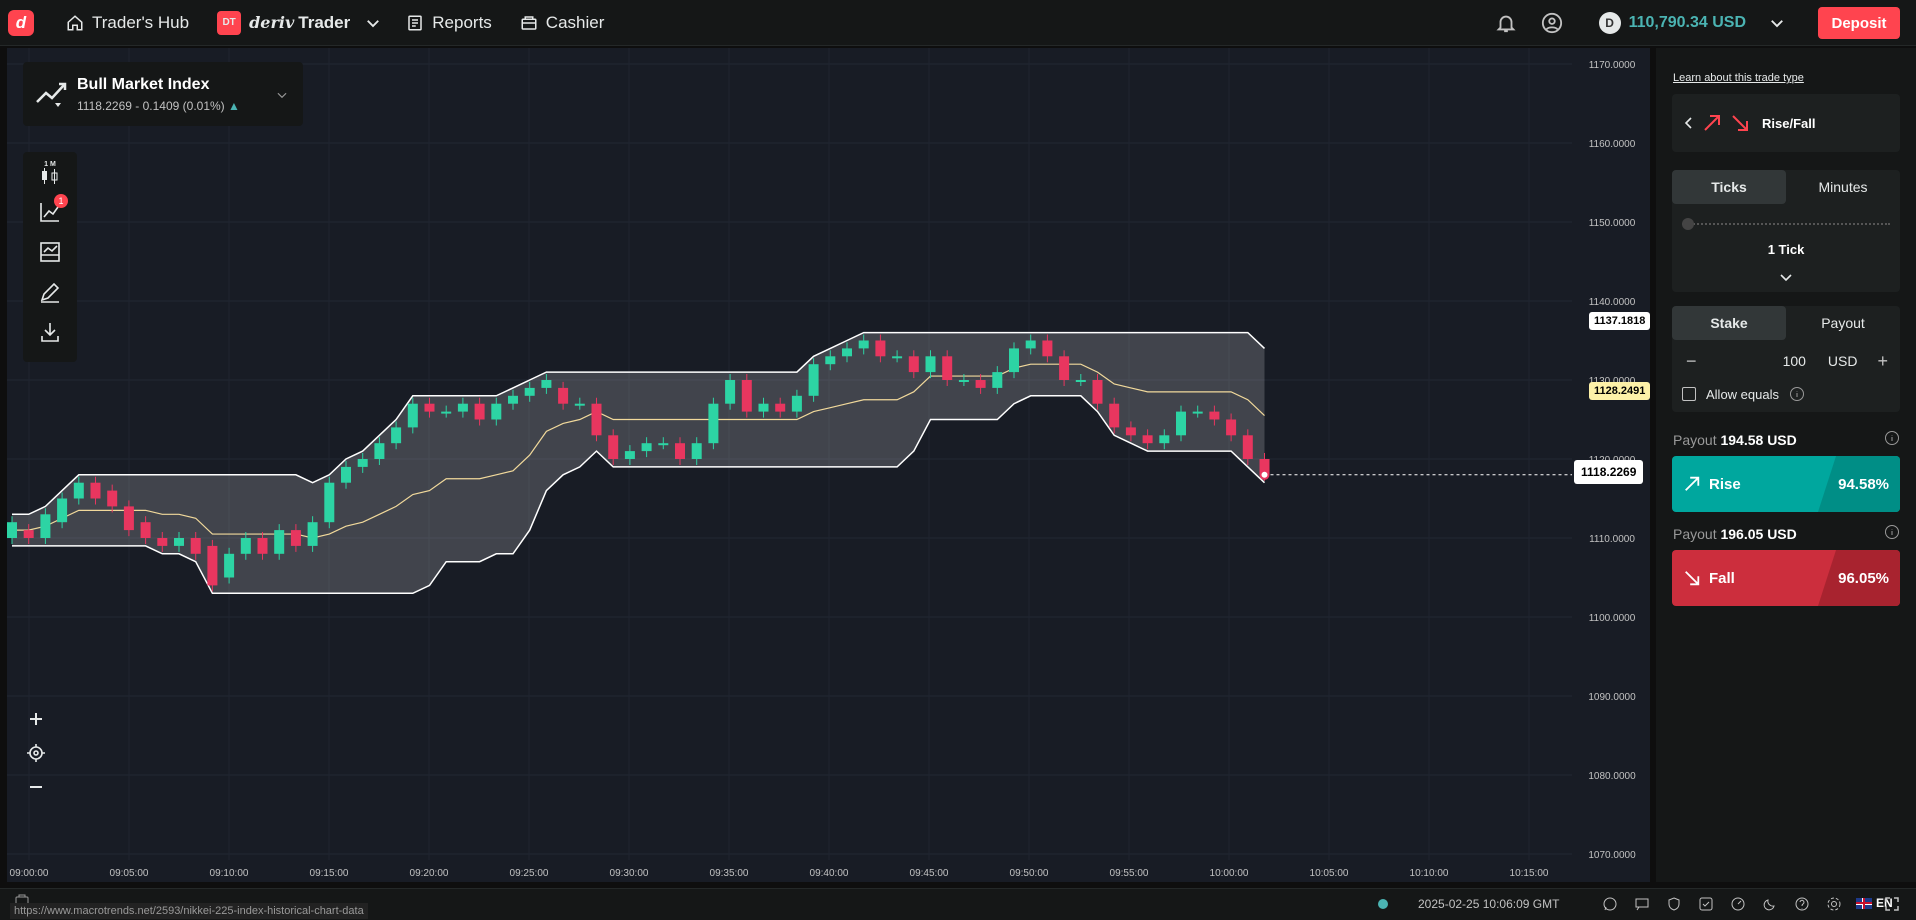 This screenshot has width=1916, height=920. Describe the element at coordinates (1786, 123) in the screenshot. I see `trade-type-selector: Rise/Fall` at that location.